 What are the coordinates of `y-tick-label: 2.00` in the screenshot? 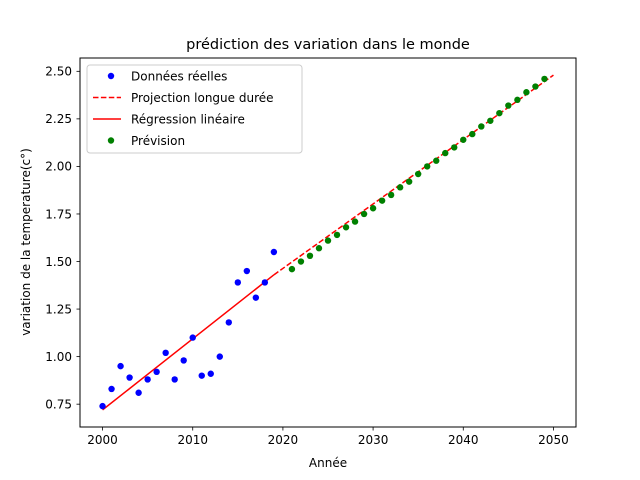 It's located at (58, 167).